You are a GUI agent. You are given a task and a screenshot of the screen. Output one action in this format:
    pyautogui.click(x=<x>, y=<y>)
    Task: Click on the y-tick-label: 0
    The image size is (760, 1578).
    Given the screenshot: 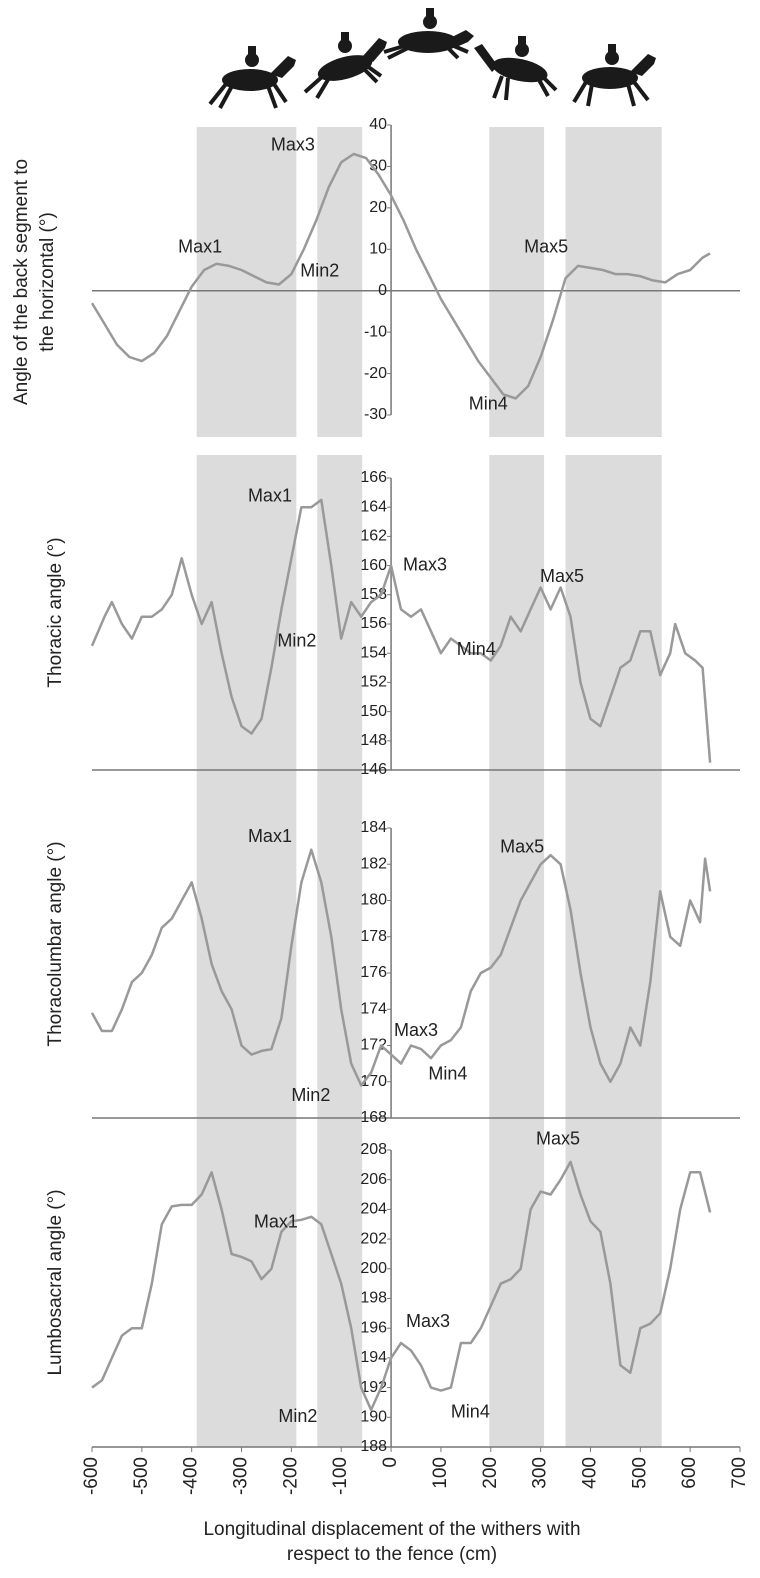 What is the action you would take?
    pyautogui.click(x=382, y=290)
    